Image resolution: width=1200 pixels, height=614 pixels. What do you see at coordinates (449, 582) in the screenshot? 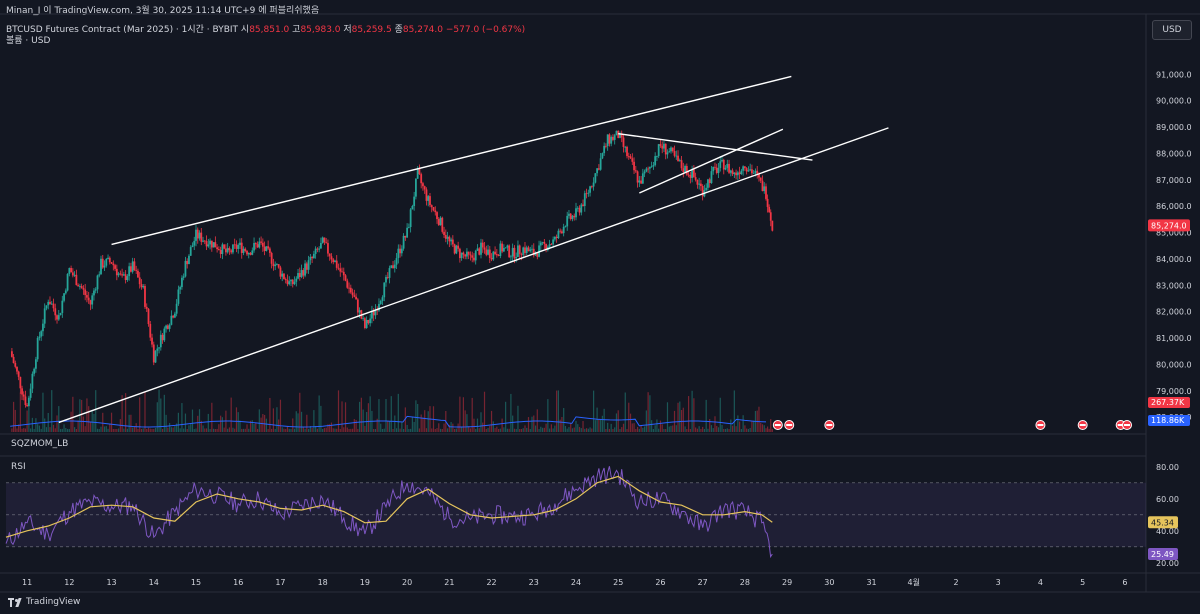
I see `time-tick-label: 21` at bounding box center [449, 582].